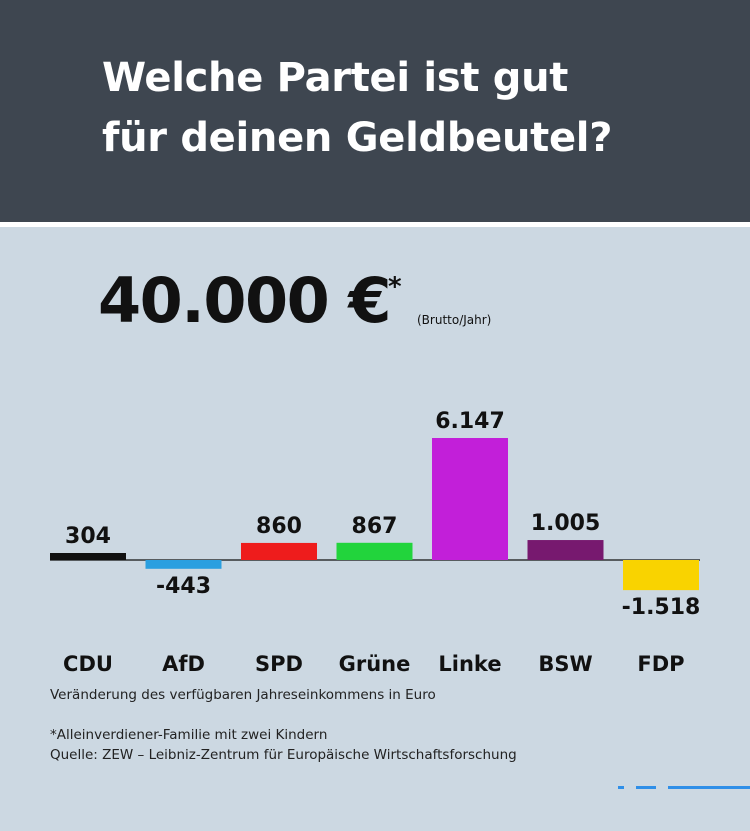 Image resolution: width=750 pixels, height=831 pixels. I want to click on income-amount: 40.000 €, so click(244, 300).